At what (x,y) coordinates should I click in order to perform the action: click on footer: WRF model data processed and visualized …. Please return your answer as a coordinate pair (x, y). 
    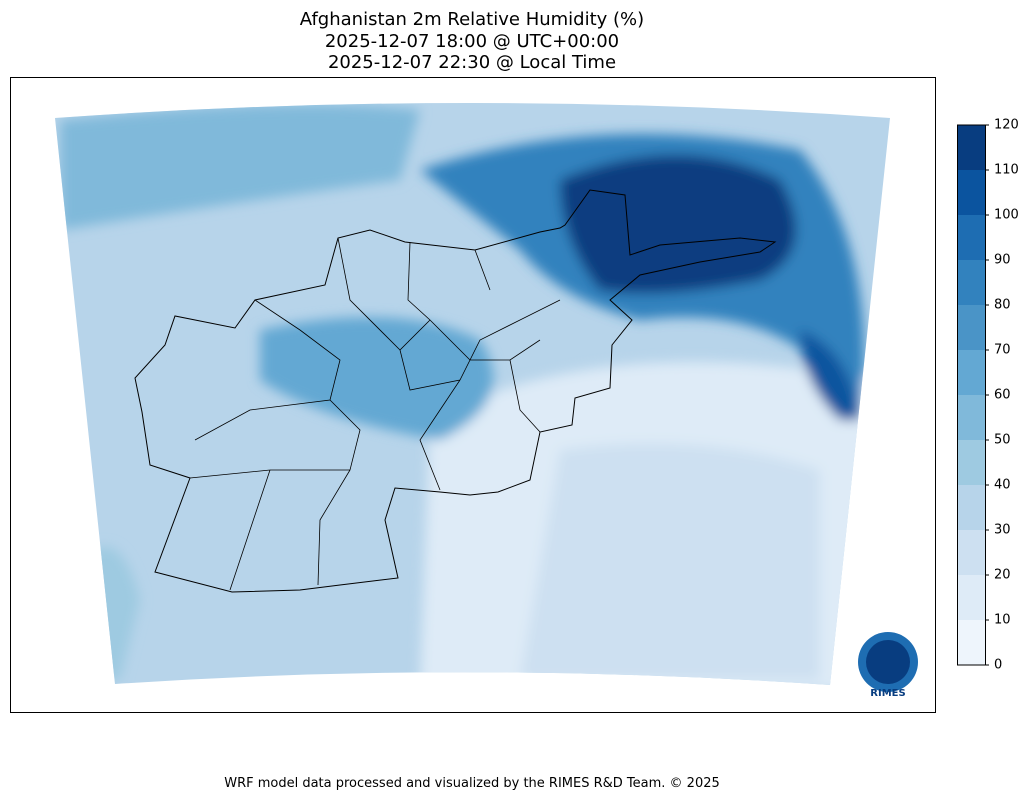
    Looking at the image, I should click on (472, 783).